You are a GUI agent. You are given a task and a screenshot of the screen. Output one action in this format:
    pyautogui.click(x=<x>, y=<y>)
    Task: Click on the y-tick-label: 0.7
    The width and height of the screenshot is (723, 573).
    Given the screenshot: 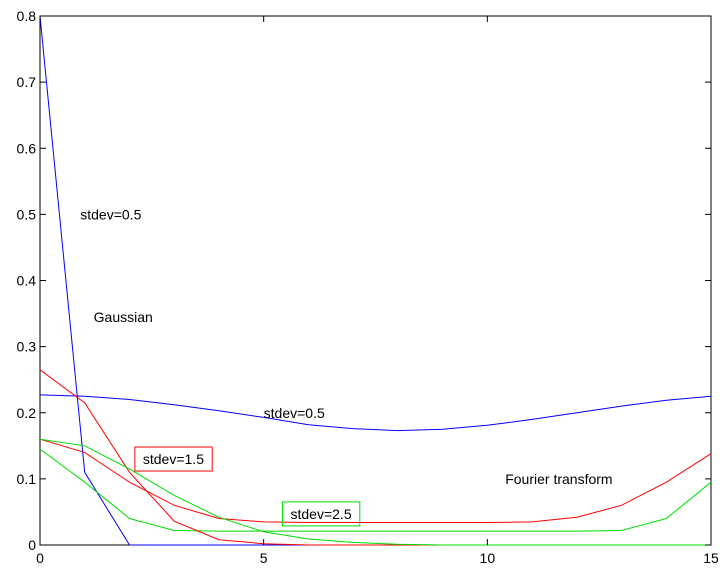 What is the action you would take?
    pyautogui.click(x=27, y=82)
    